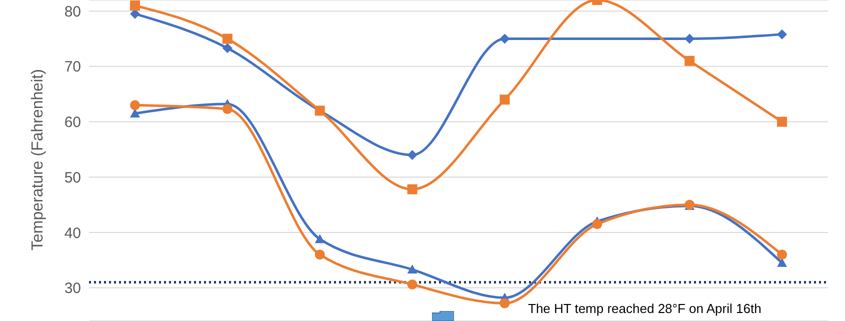 This screenshot has width=845, height=321. I want to click on annotation: The HT temp reached 28°F on April 16th, so click(645, 308).